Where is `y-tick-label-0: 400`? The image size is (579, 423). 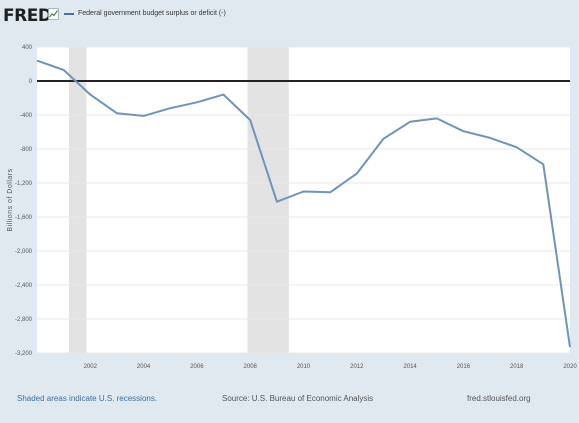 y-tick-label-0: 400 is located at coordinates (27, 48).